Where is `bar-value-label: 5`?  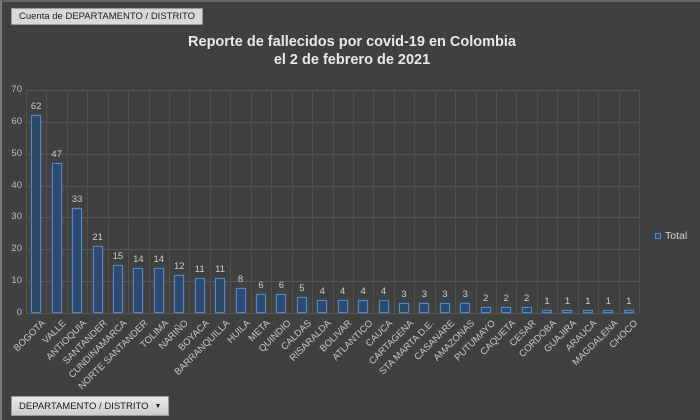
bar-value-label: 5 is located at coordinates (302, 289).